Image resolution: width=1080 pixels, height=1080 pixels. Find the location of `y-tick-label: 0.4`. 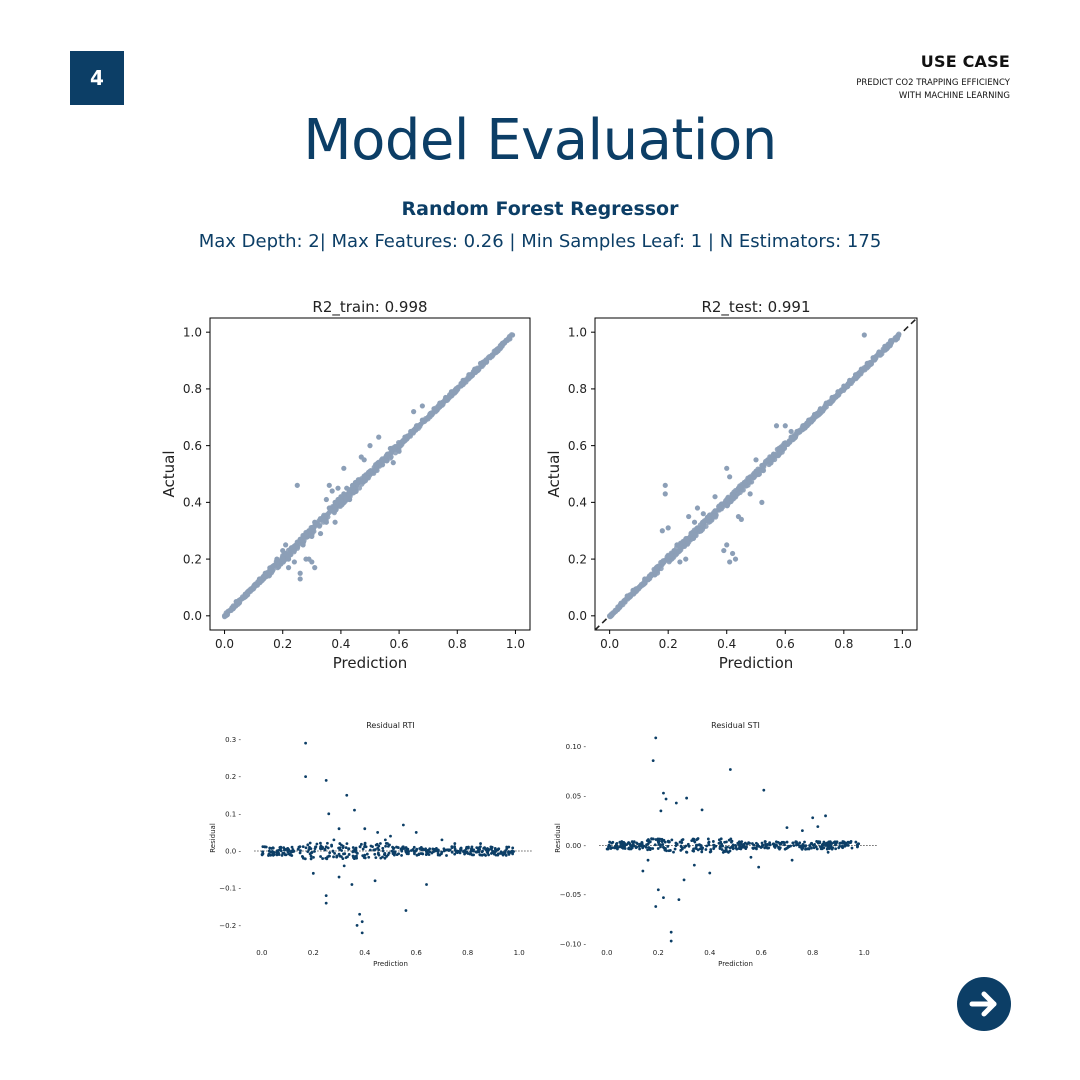

y-tick-label: 0.4 is located at coordinates (577, 503).